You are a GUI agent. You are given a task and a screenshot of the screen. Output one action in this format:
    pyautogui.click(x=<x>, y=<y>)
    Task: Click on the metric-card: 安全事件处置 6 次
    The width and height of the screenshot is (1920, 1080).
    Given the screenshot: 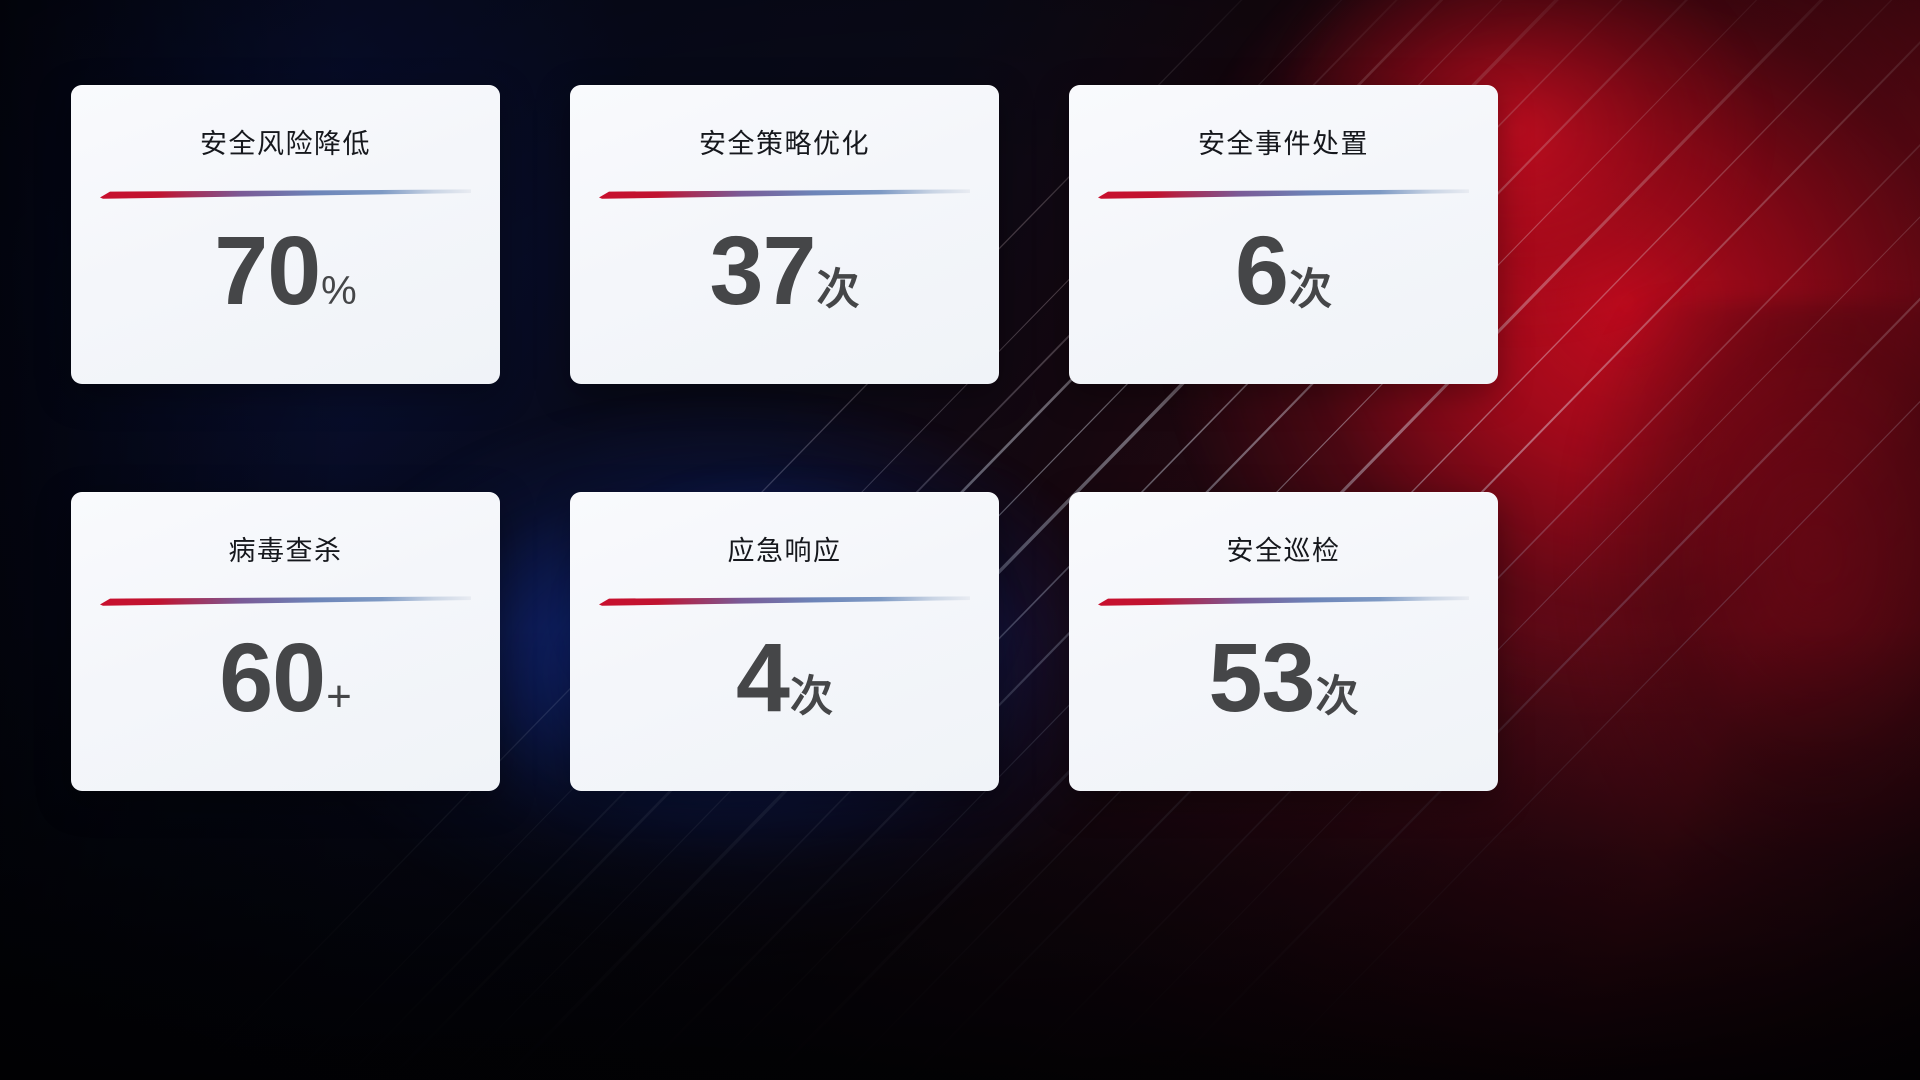 What is the action you would take?
    pyautogui.click(x=1283, y=234)
    